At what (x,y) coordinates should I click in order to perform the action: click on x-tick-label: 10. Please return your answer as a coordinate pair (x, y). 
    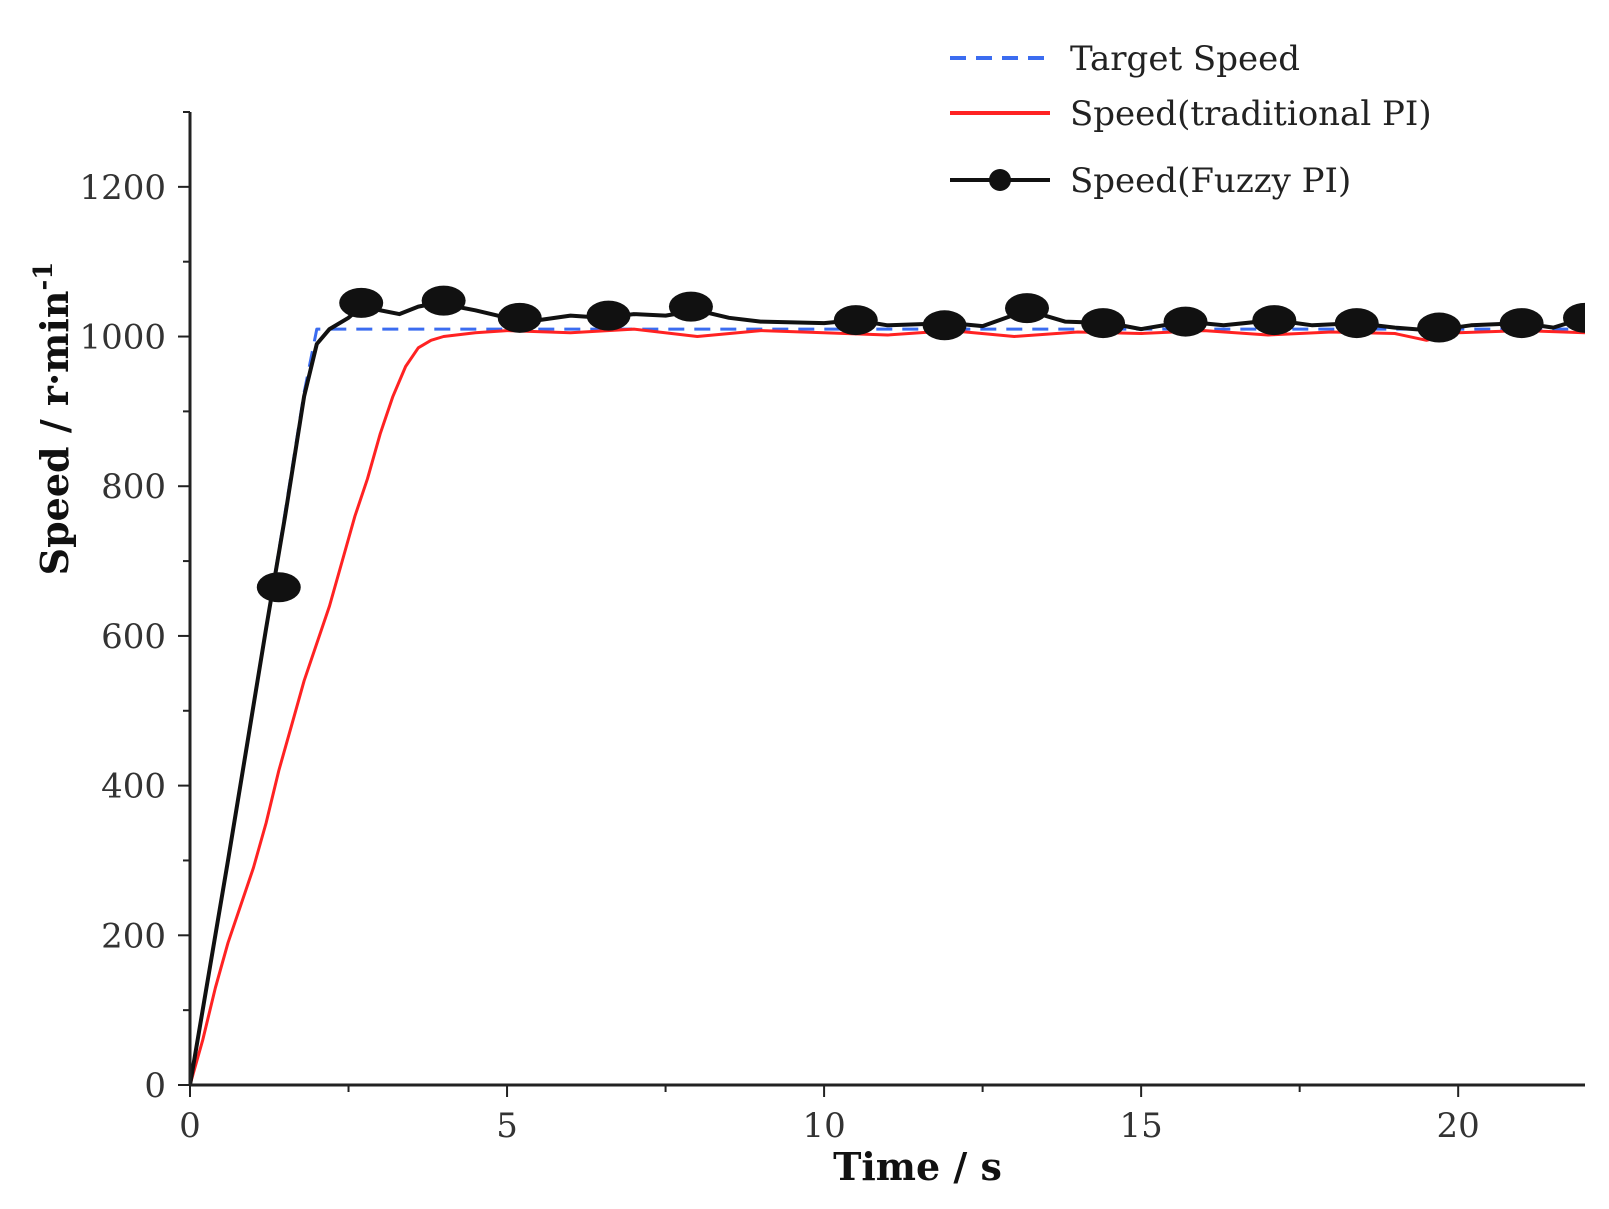
    Looking at the image, I should click on (823, 1126).